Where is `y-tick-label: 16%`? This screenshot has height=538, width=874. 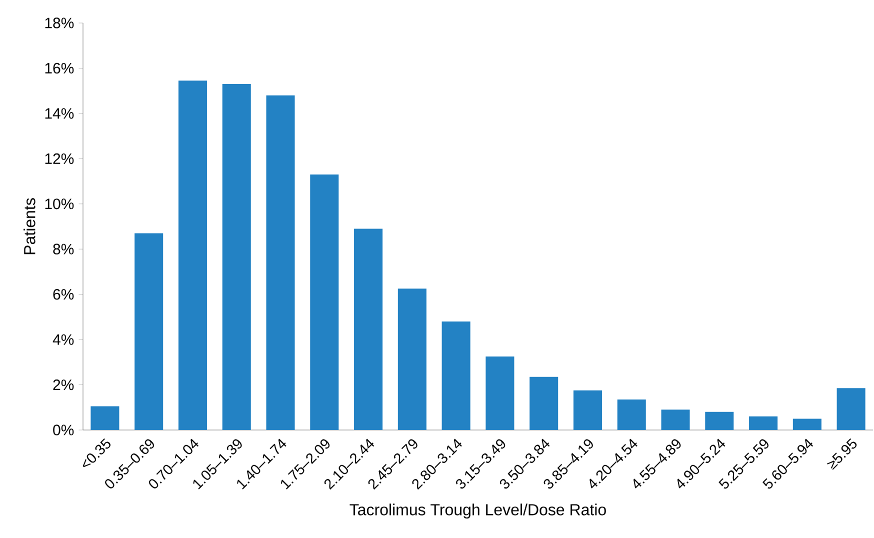 y-tick-label: 16% is located at coordinates (59, 68).